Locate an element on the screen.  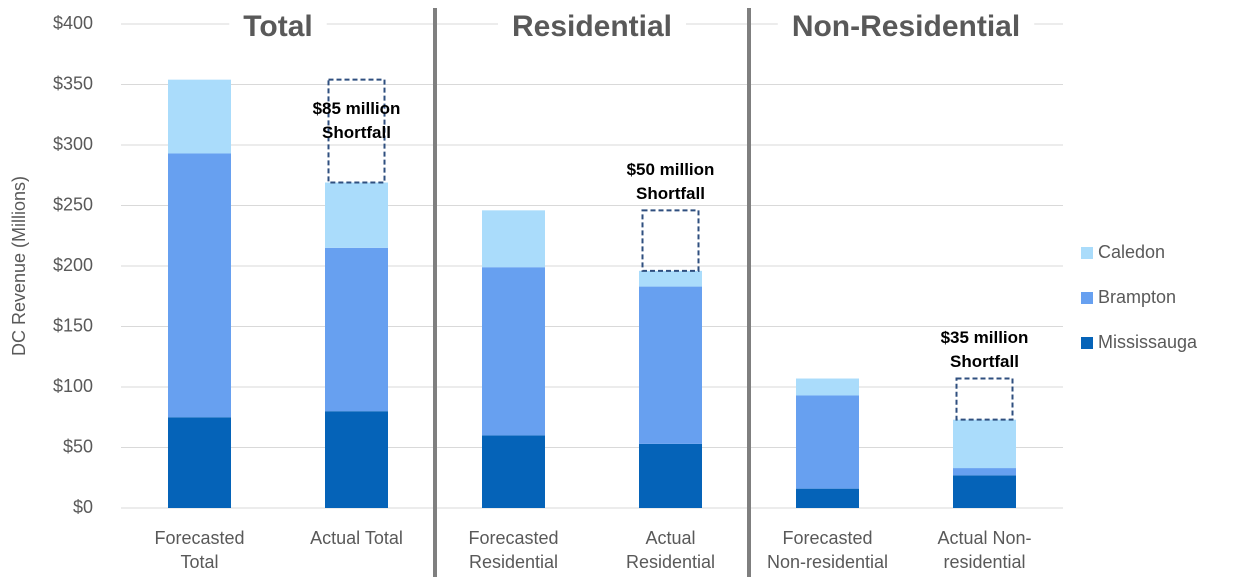
y-tick-label: $200 is located at coordinates (73, 265).